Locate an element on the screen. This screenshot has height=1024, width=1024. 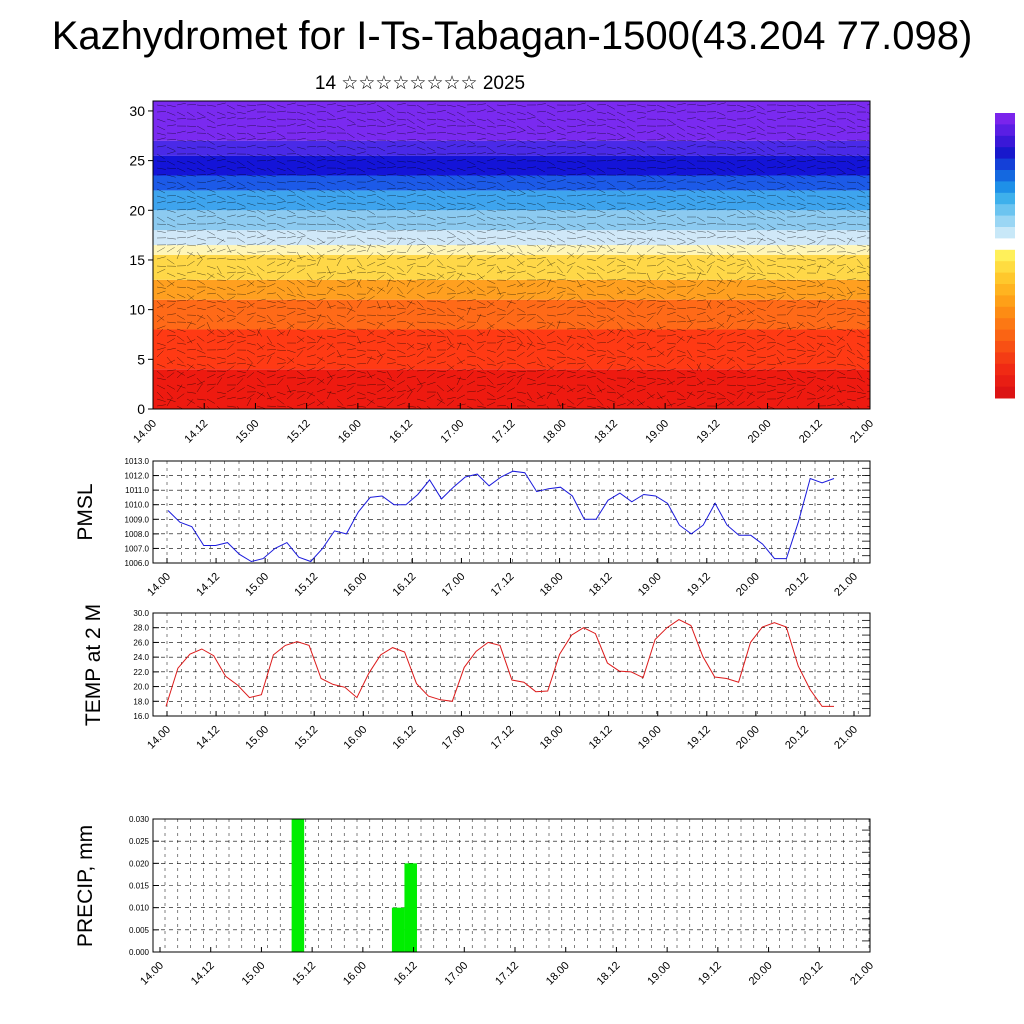
x-tick-label: 18.00 is located at coordinates (552, 738).